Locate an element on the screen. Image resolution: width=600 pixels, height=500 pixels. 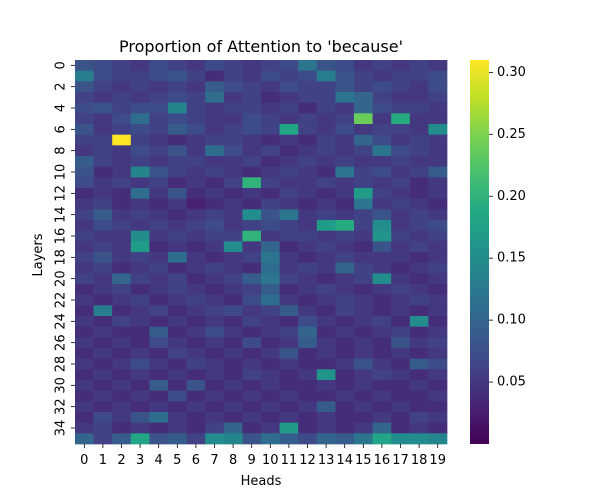
y-tick-label: 34 is located at coordinates (61, 428).